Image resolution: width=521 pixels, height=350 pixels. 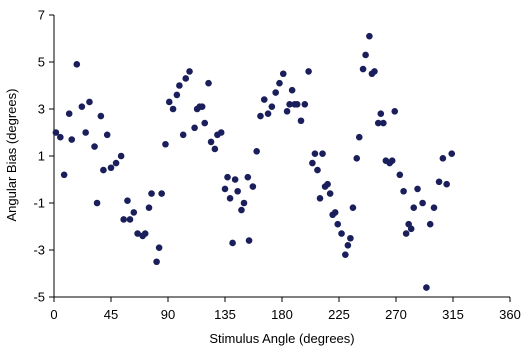 I want to click on x-tick-label: 315, so click(x=453, y=314).